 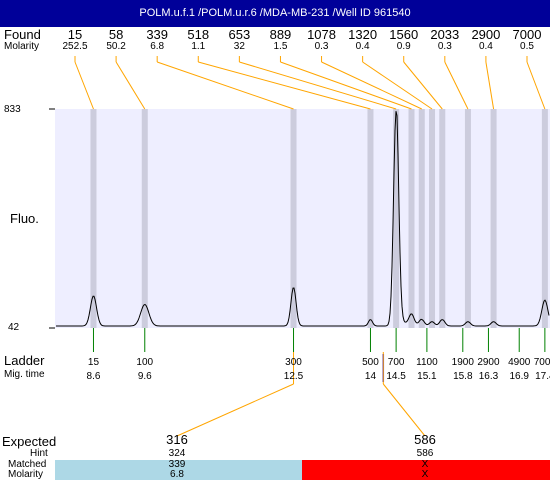 What do you see at coordinates (144, 376) in the screenshot?
I see `ladder-mig-time: 9.6` at bounding box center [144, 376].